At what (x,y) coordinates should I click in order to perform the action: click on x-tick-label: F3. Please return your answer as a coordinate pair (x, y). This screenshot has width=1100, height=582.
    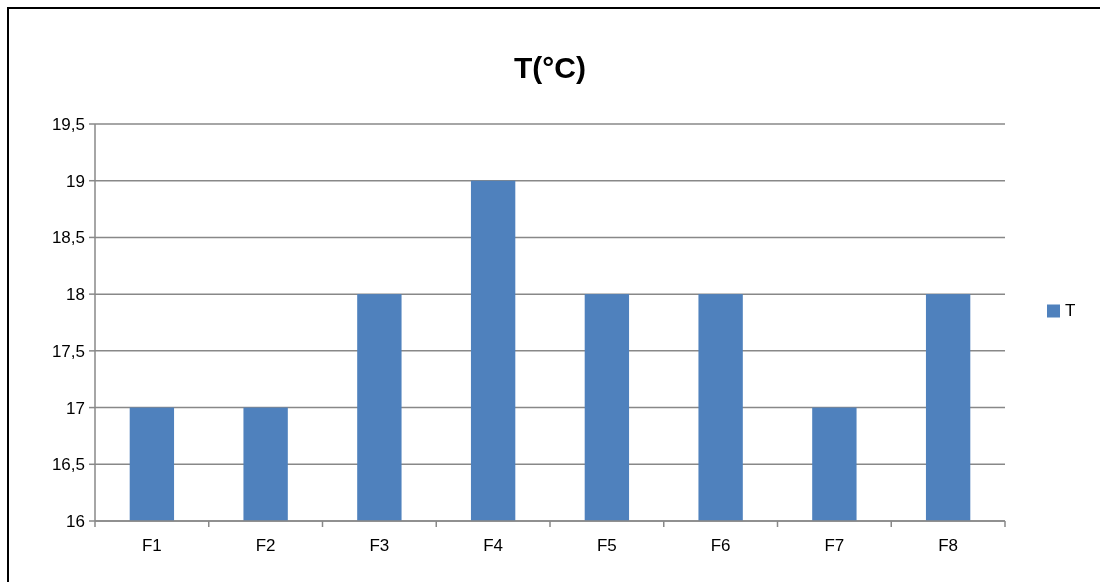
    Looking at the image, I should click on (379, 545).